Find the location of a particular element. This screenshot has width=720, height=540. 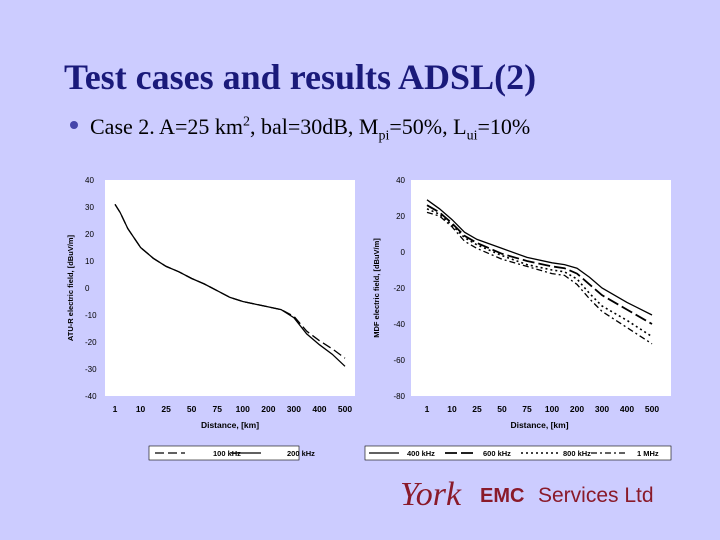

y-tick-label: -60 is located at coordinates (399, 360).